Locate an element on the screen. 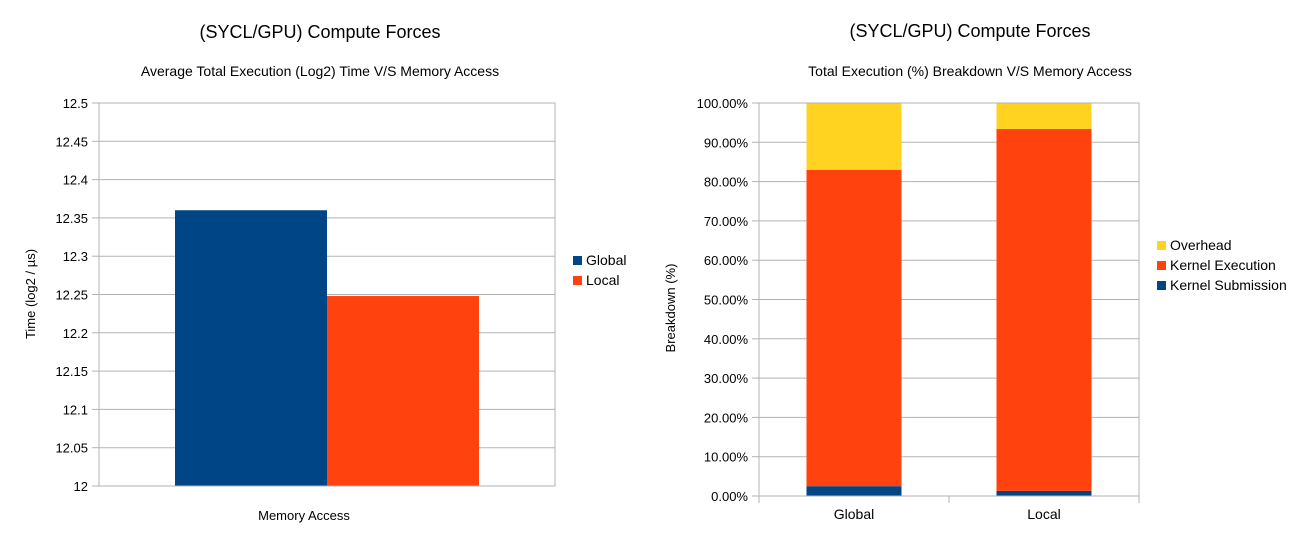  right-chart-bar-global-kernel-submission is located at coordinates (854, 491).